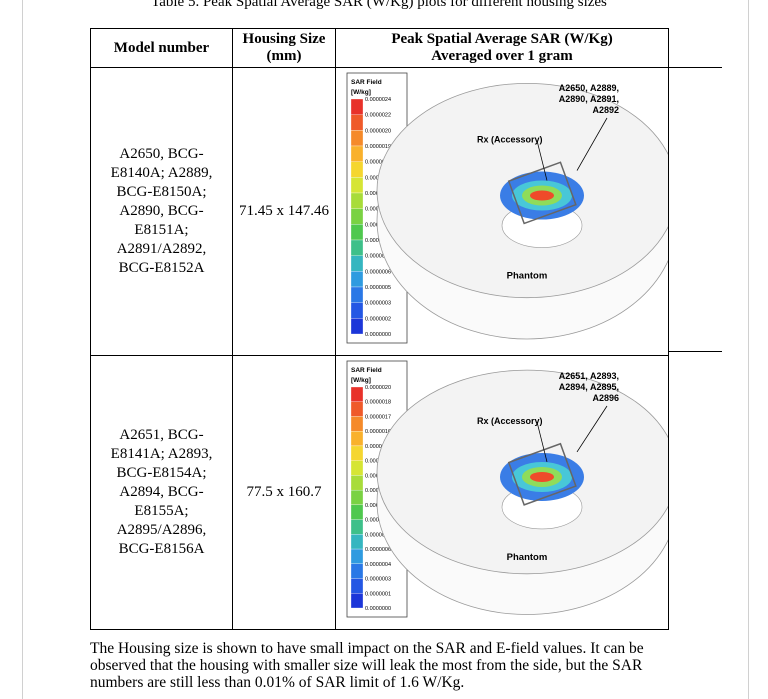 This screenshot has width=768, height=699. Describe the element at coordinates (378, 116) in the screenshot. I see `legend-label: 0.0000022` at that location.